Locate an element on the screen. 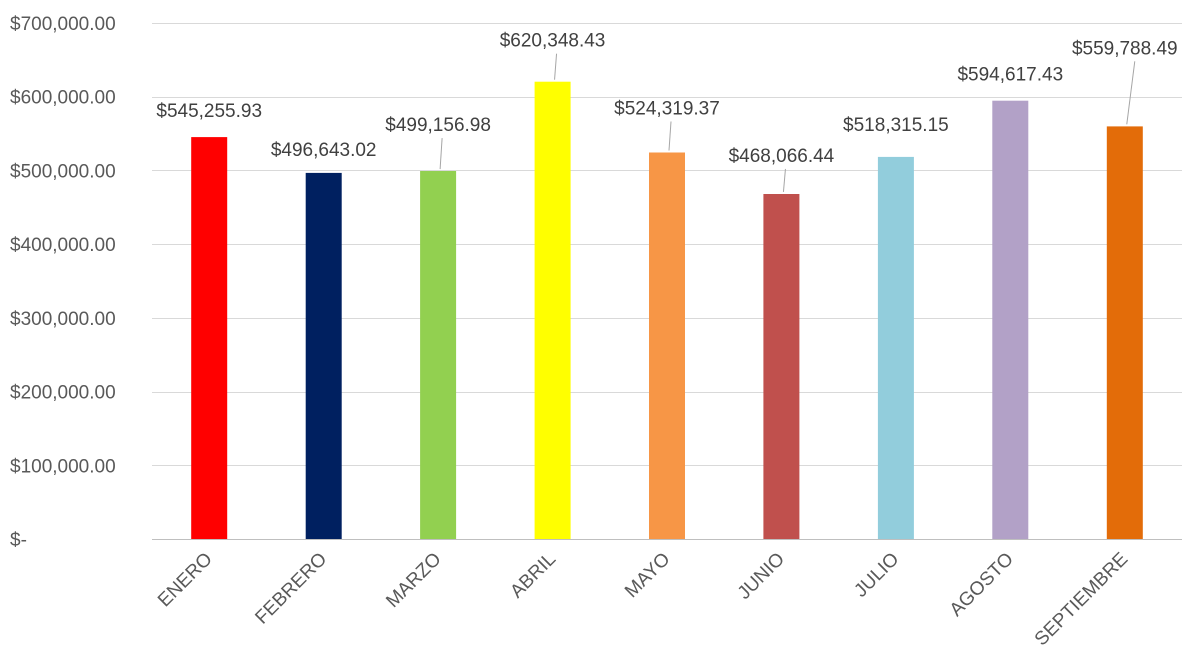 This screenshot has height=659, width=1196. y-tick-label: $- is located at coordinates (18, 540).